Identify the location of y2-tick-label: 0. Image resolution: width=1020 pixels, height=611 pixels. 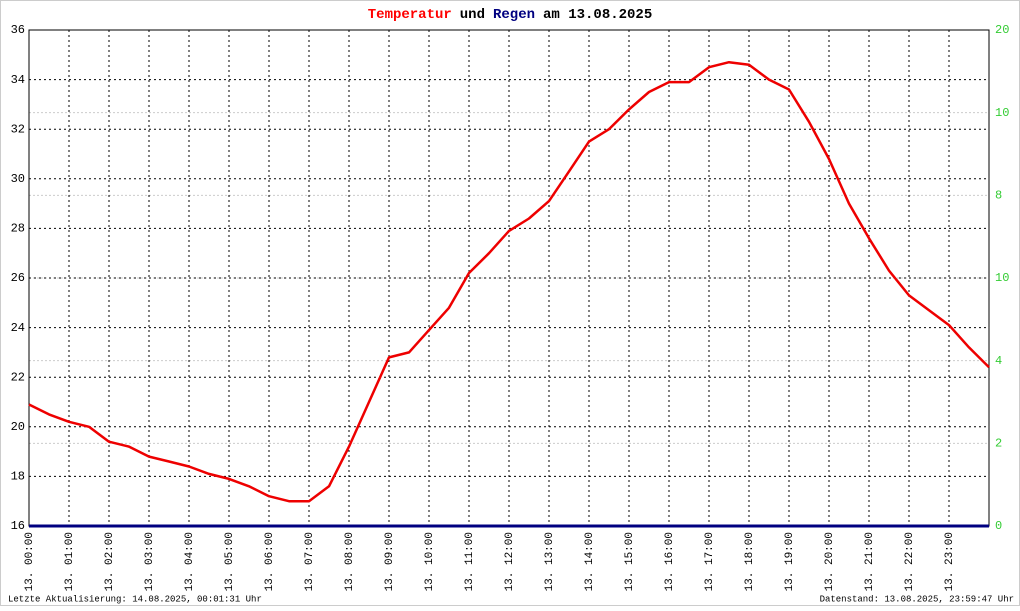
(998, 526).